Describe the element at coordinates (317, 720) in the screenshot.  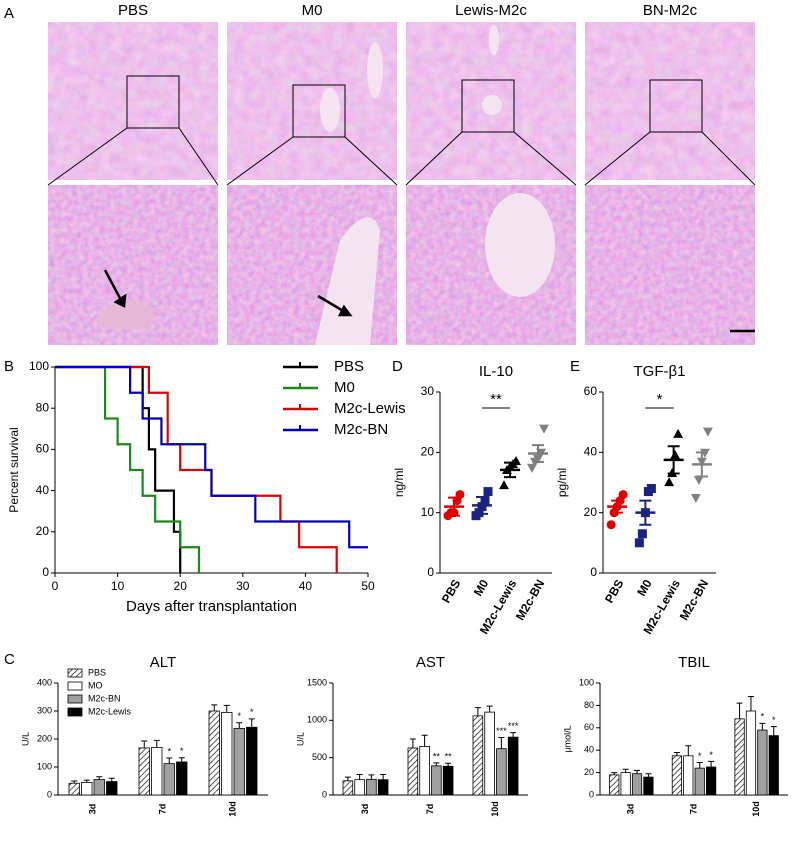
I see `y-tick-label: 1000` at that location.